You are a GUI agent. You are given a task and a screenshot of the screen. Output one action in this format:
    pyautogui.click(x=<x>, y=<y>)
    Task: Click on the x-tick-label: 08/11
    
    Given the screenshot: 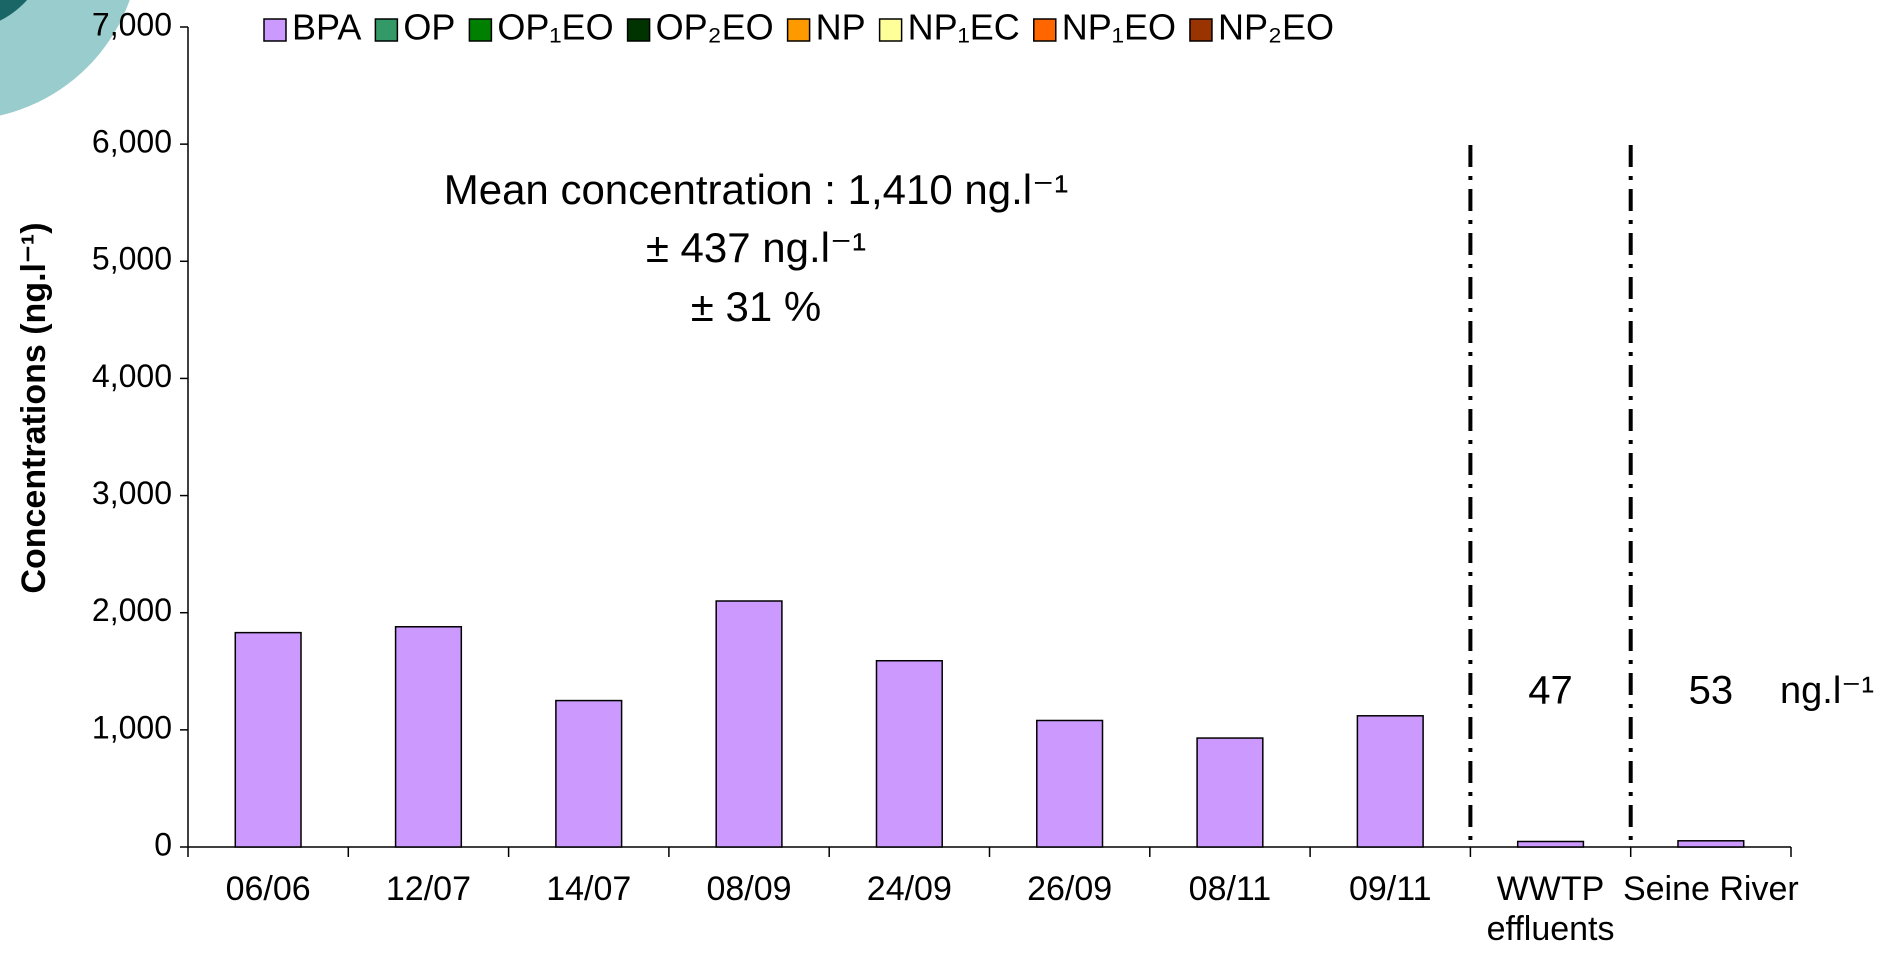 What is the action you would take?
    pyautogui.click(x=1230, y=889)
    